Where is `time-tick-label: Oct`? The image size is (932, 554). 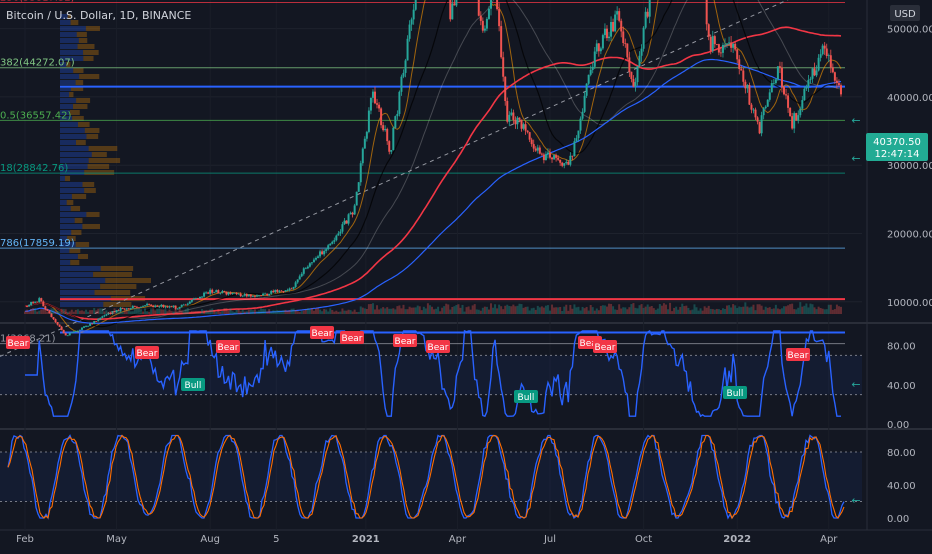 time-tick-label: Oct is located at coordinates (643, 539).